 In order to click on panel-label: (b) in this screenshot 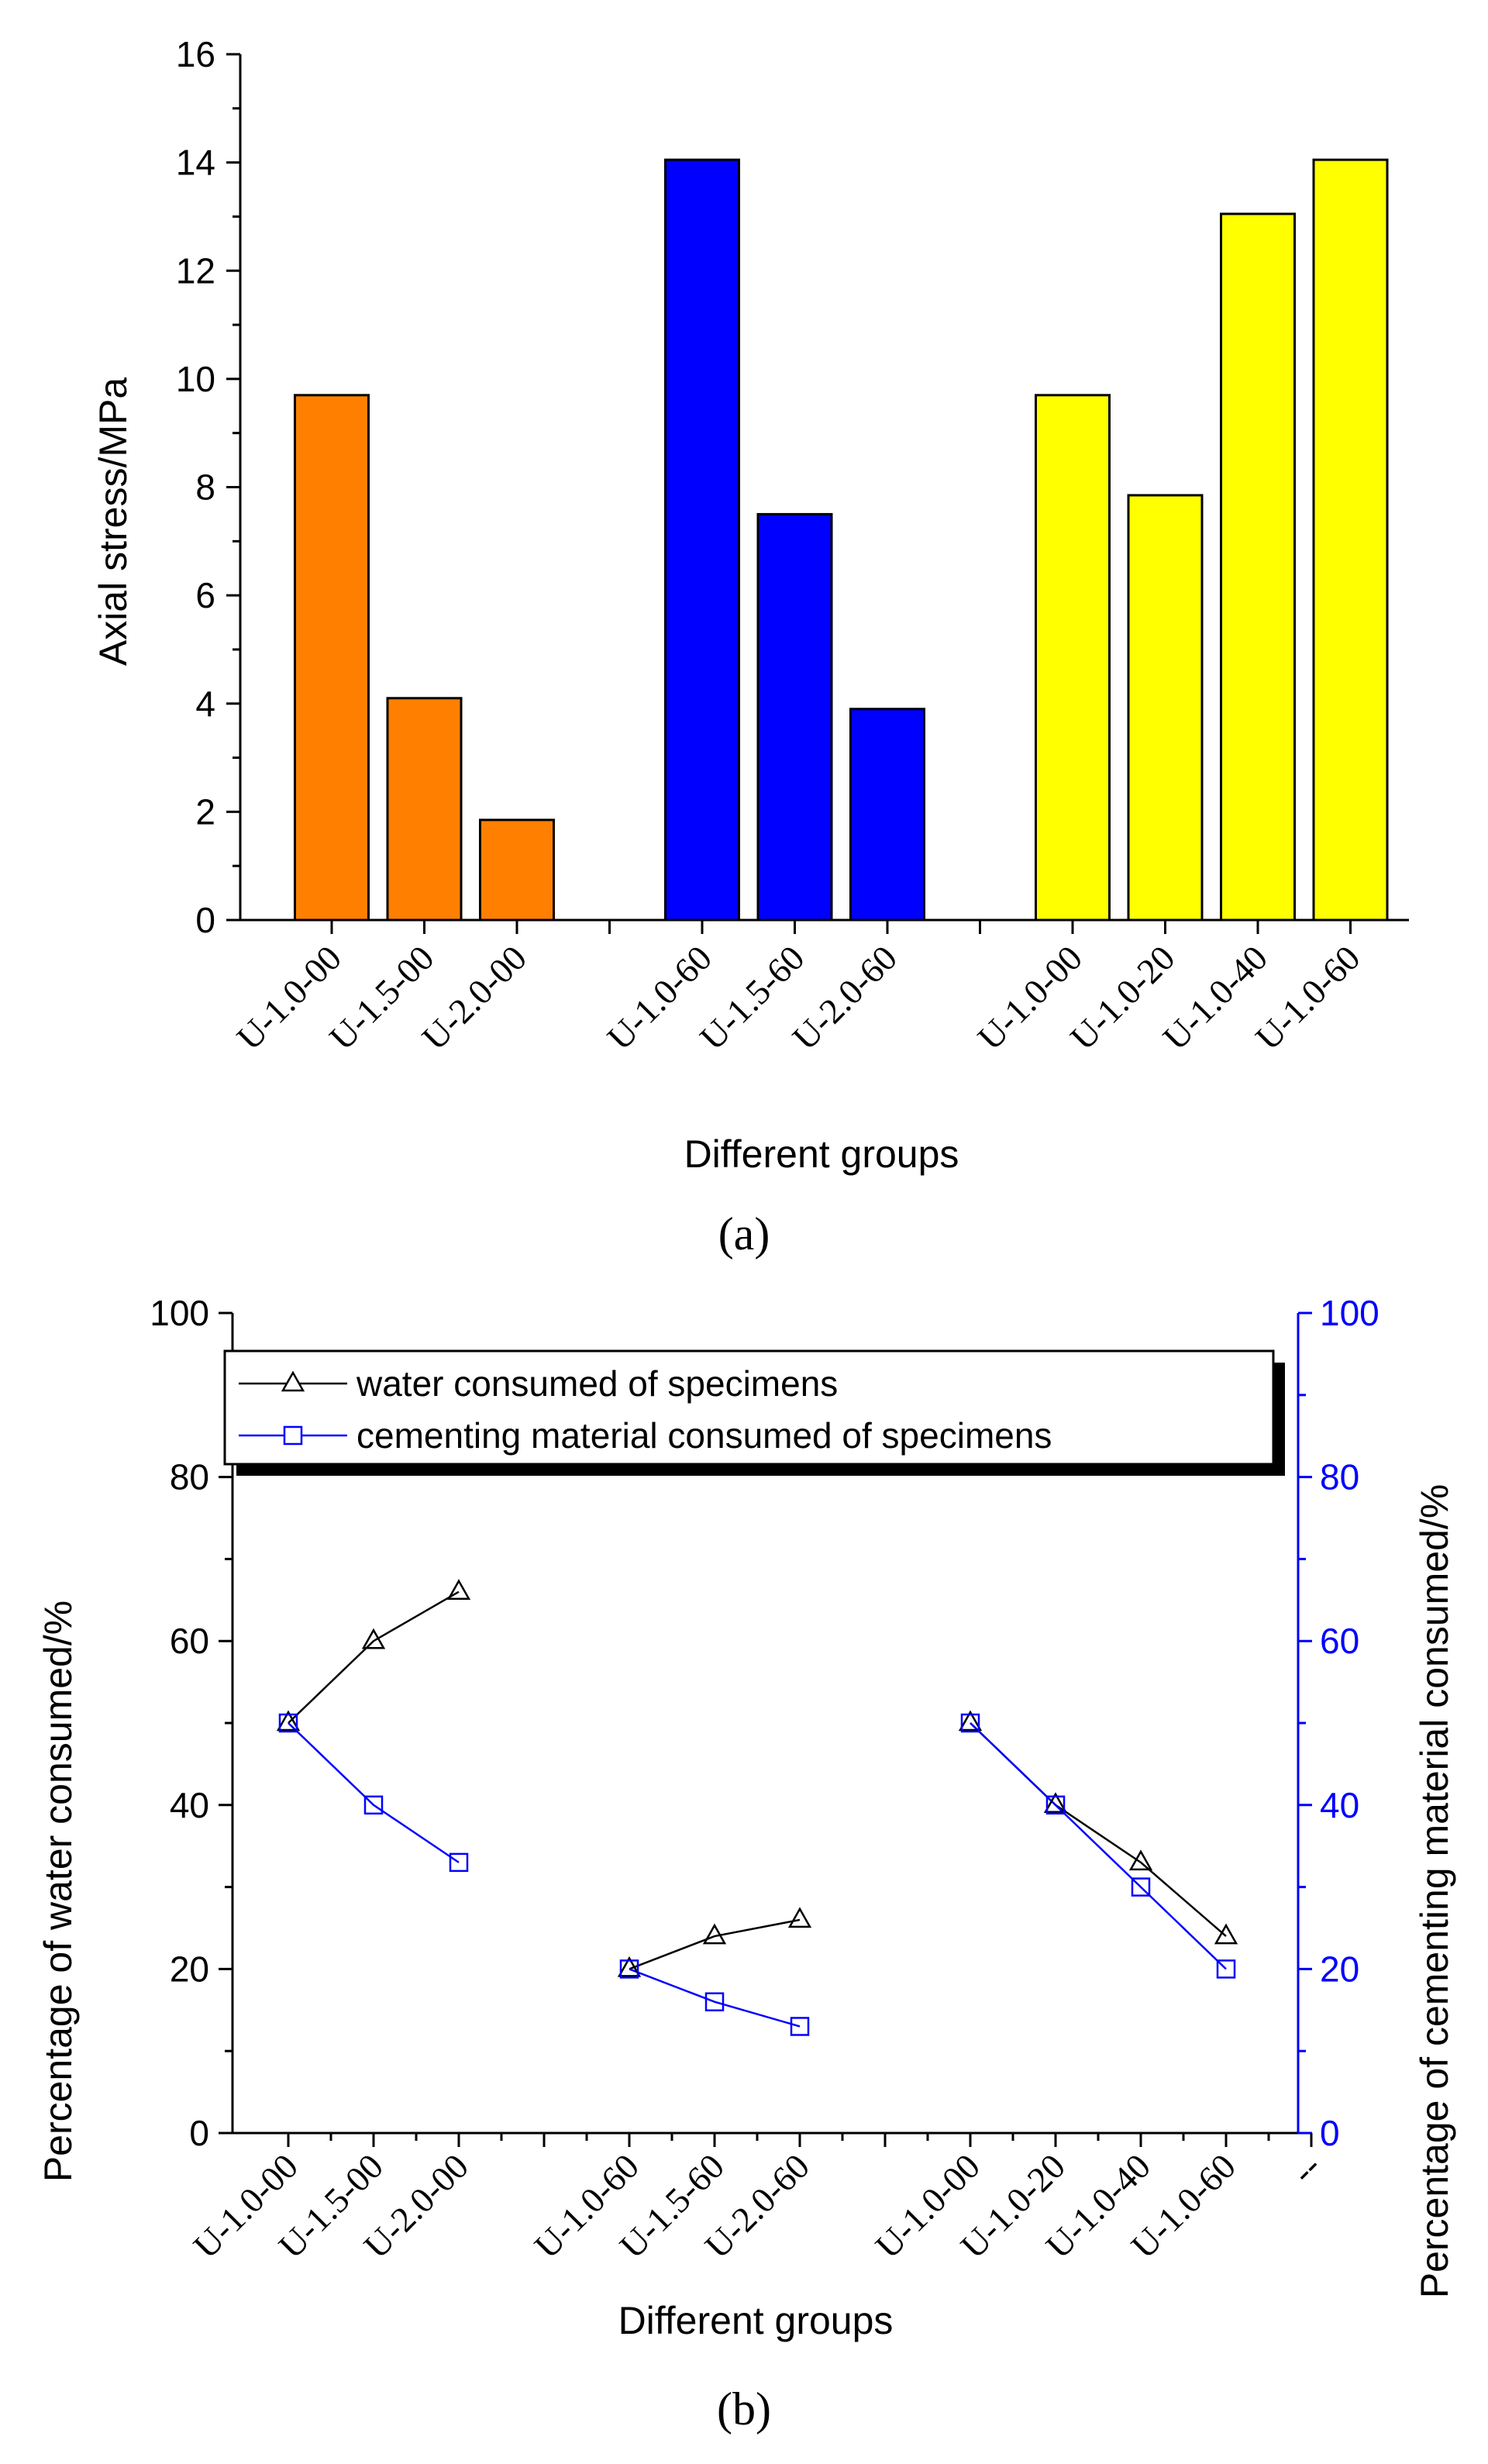, I will do `click(744, 2409)`.